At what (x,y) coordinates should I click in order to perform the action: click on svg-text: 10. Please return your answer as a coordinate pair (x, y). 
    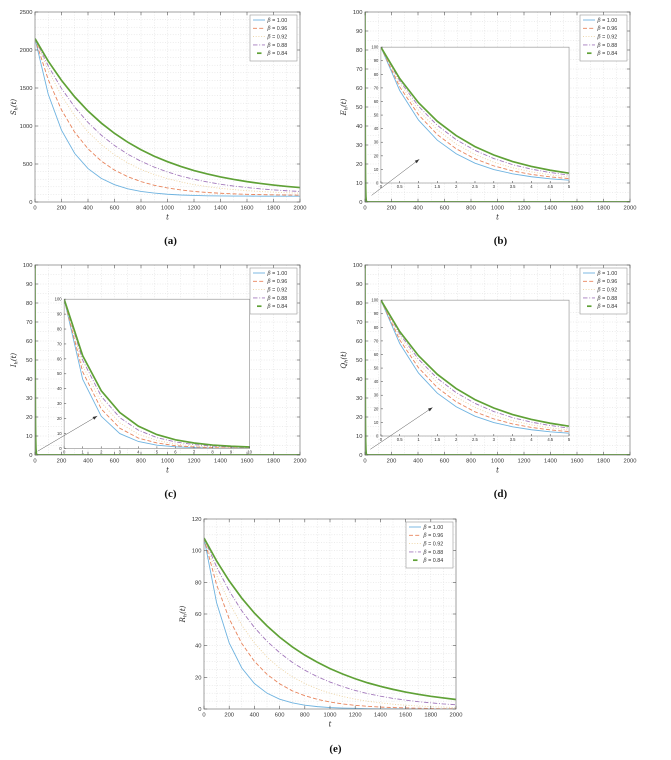
    Looking at the image, I should click on (29, 437).